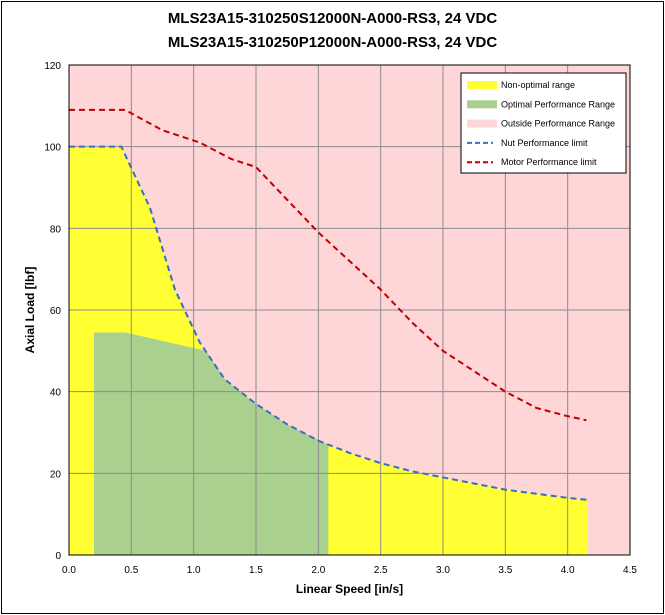 The height and width of the screenshot is (615, 665). What do you see at coordinates (56, 311) in the screenshot?
I see `y-tick-label: 60` at bounding box center [56, 311].